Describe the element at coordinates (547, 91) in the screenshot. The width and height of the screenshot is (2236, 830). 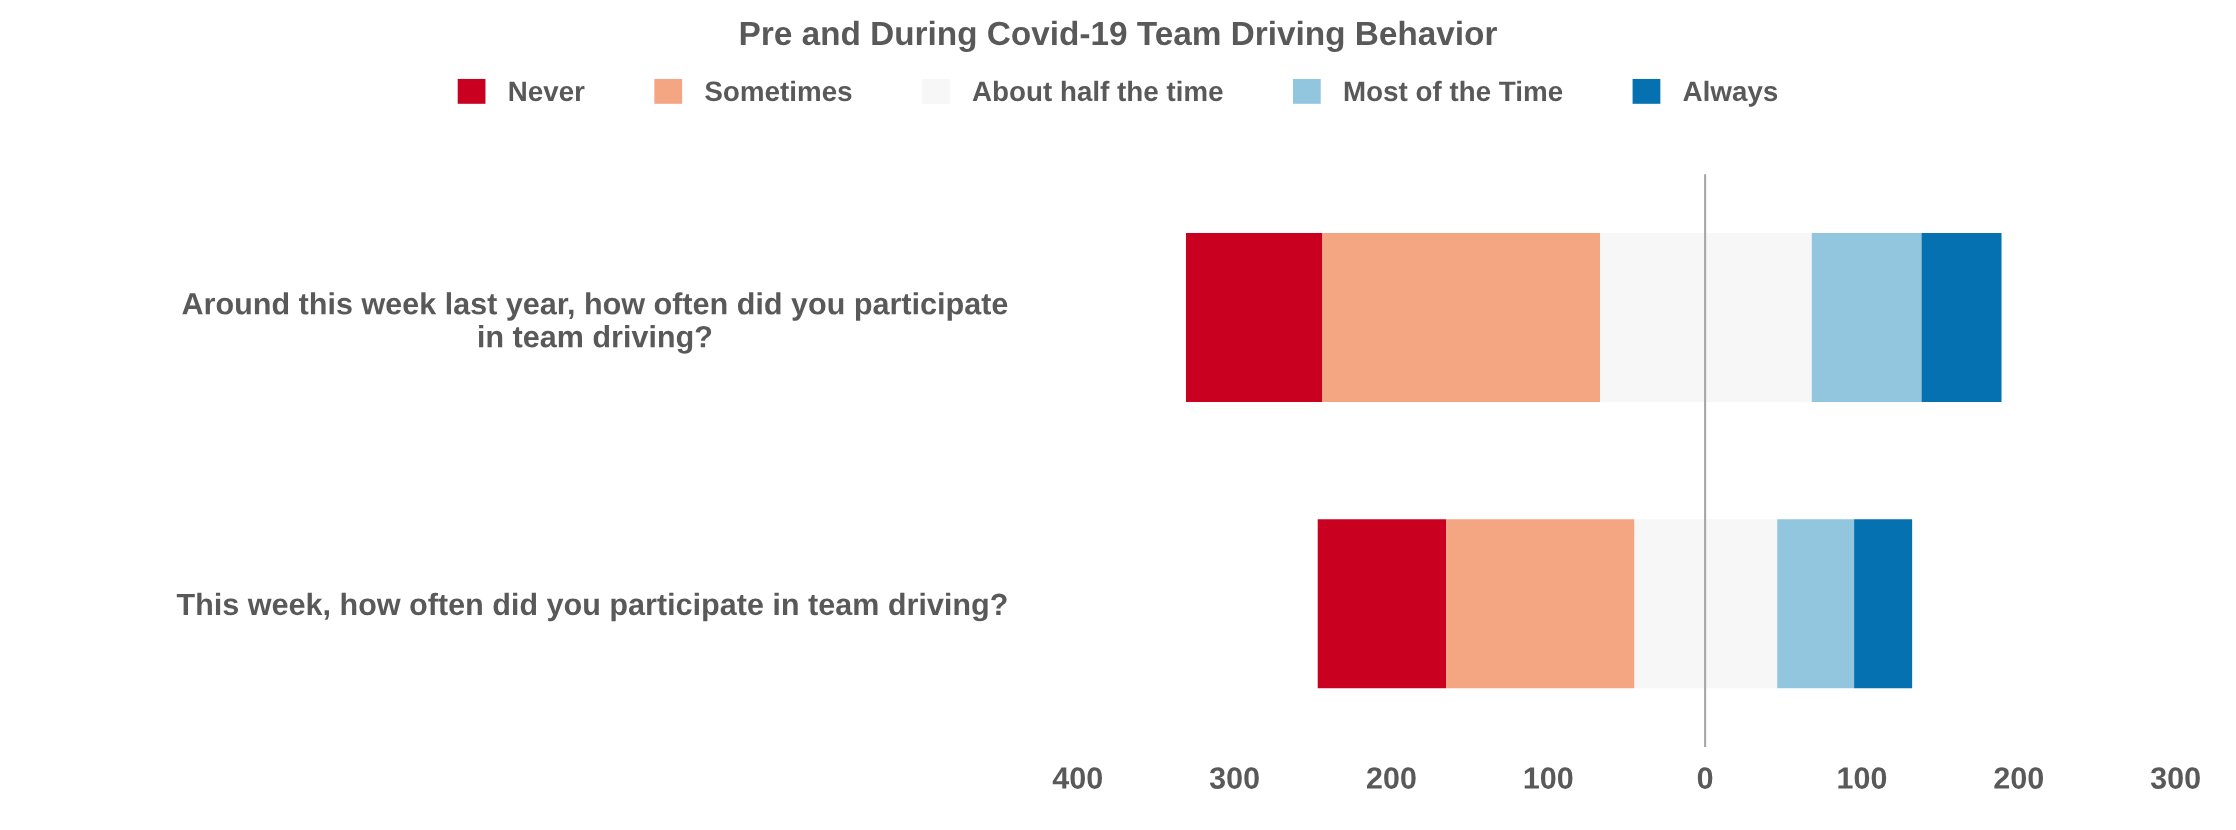
I see `legend-label: Never` at that location.